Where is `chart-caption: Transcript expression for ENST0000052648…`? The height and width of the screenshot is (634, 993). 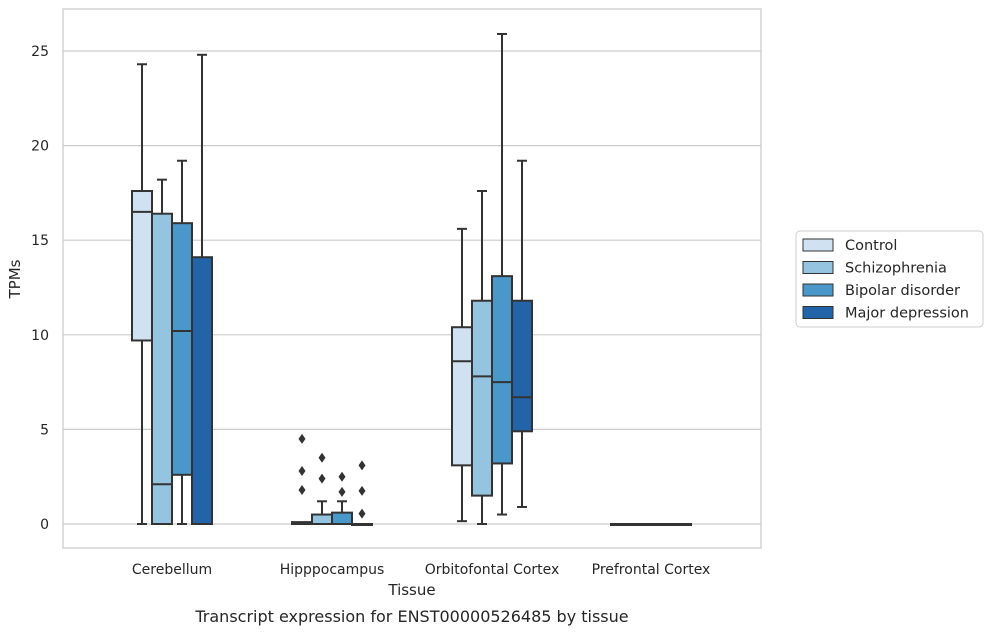
chart-caption: Transcript expression for ENST0000052648… is located at coordinates (411, 616).